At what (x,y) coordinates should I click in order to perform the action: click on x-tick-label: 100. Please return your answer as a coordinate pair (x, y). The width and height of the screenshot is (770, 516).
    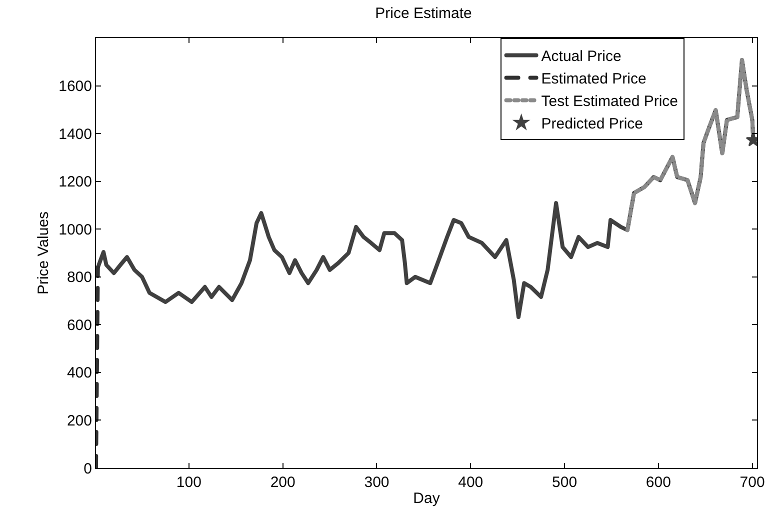
    Looking at the image, I should click on (189, 482).